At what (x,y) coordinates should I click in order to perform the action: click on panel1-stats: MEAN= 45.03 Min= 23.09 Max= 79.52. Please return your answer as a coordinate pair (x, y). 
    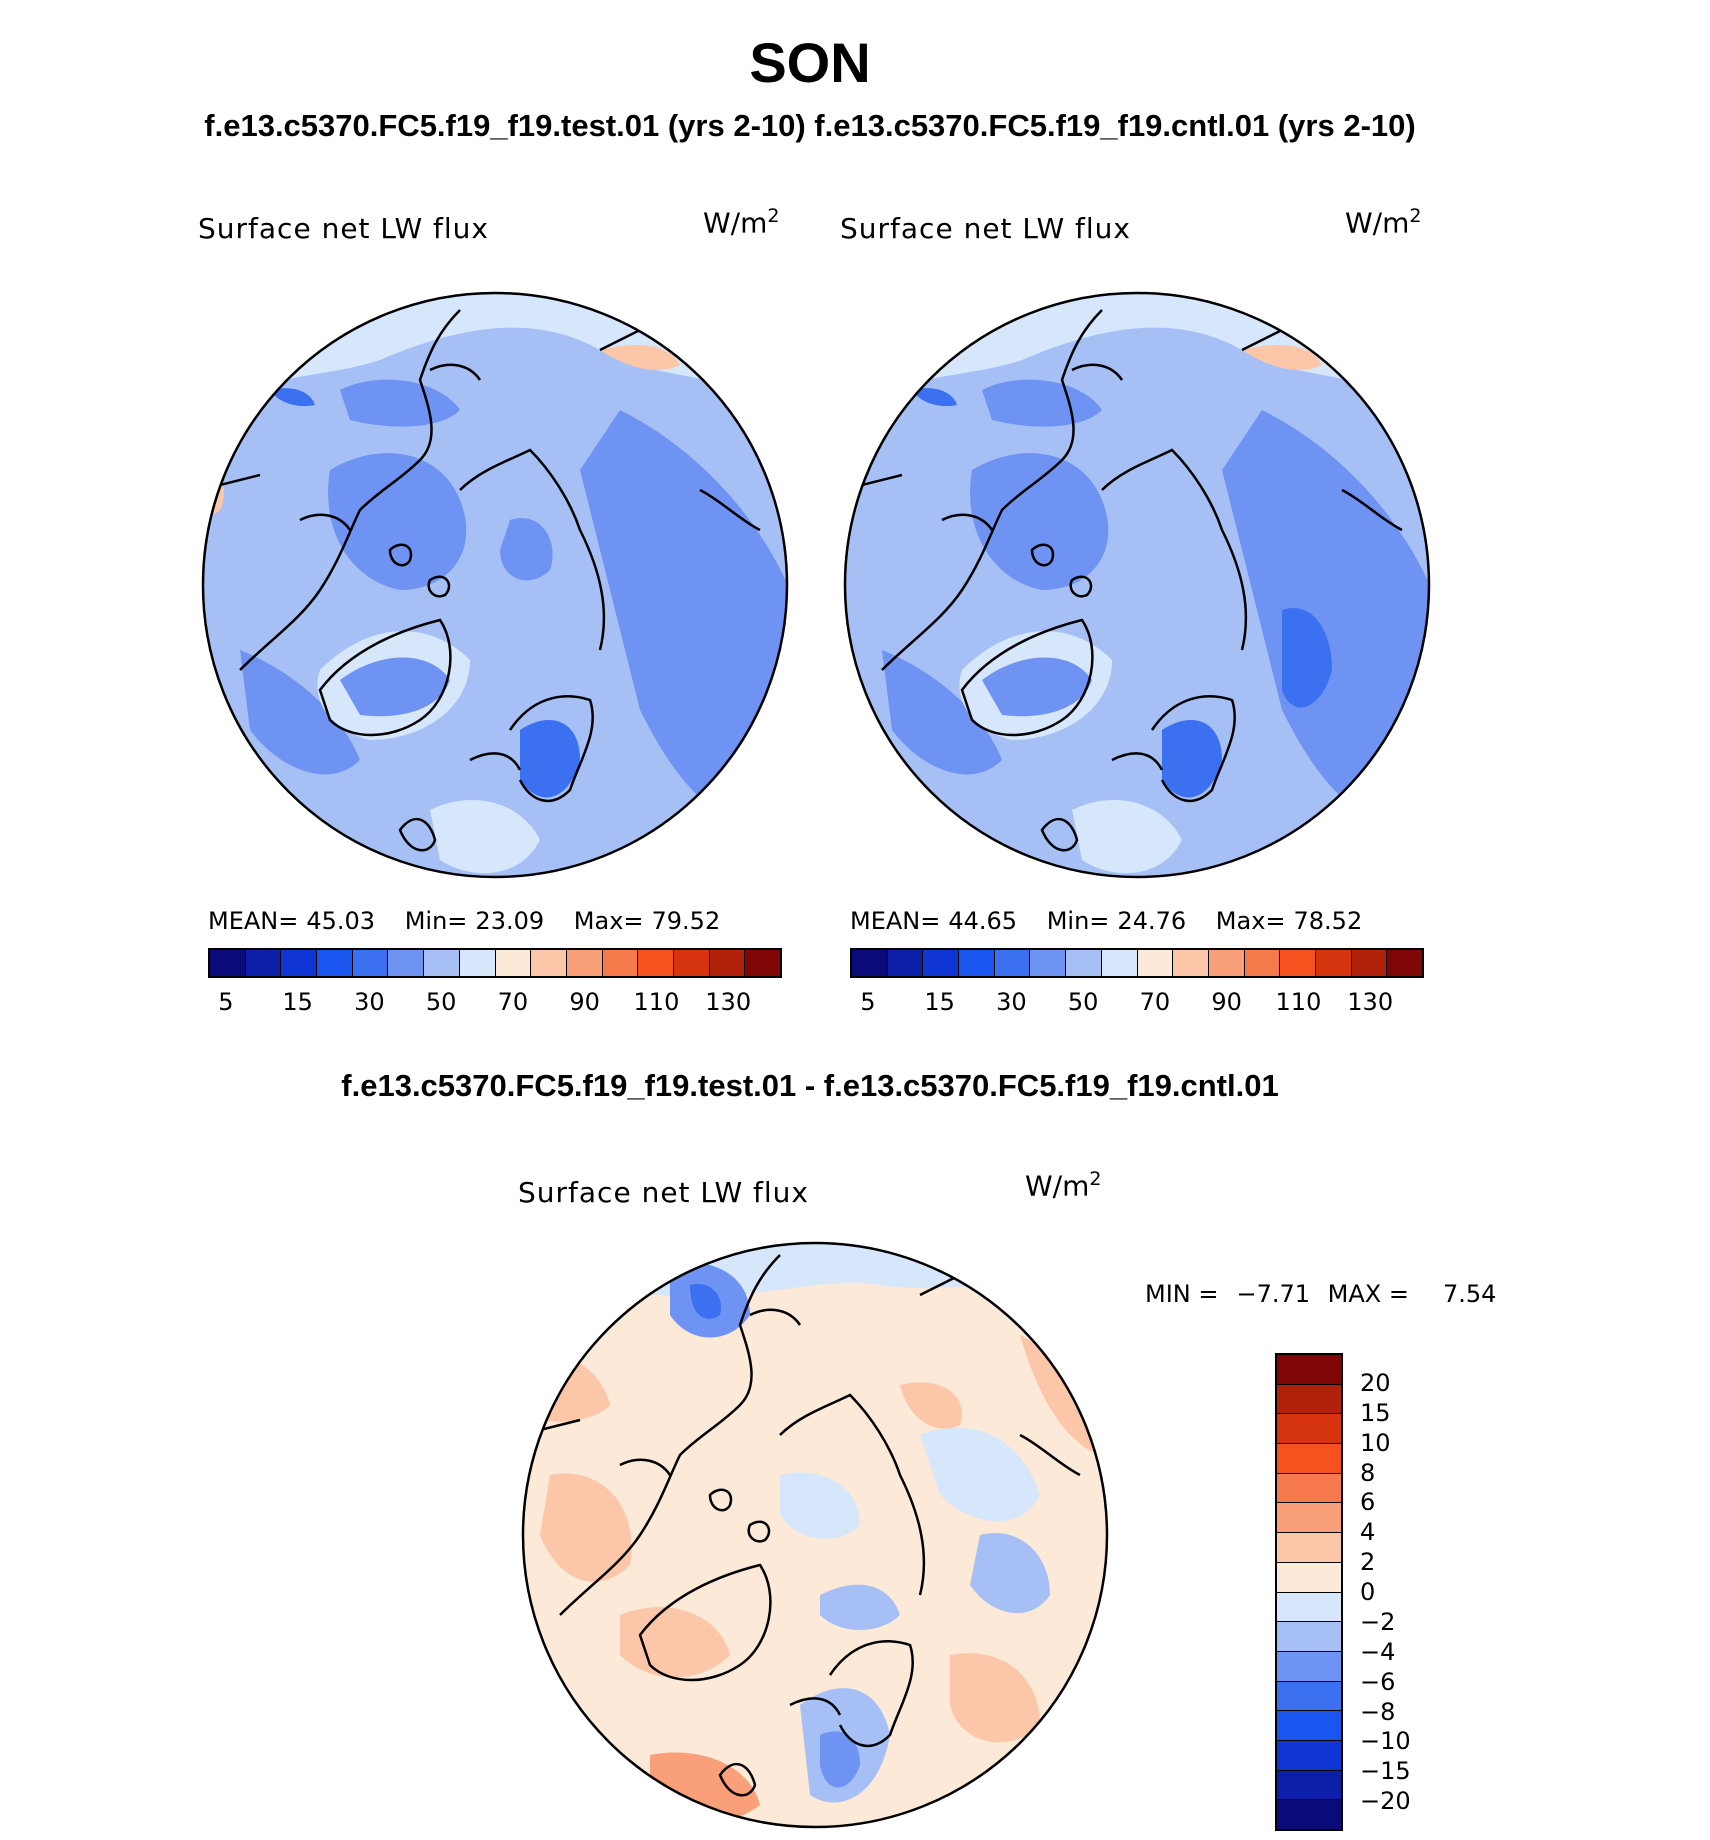
    Looking at the image, I should click on (464, 921).